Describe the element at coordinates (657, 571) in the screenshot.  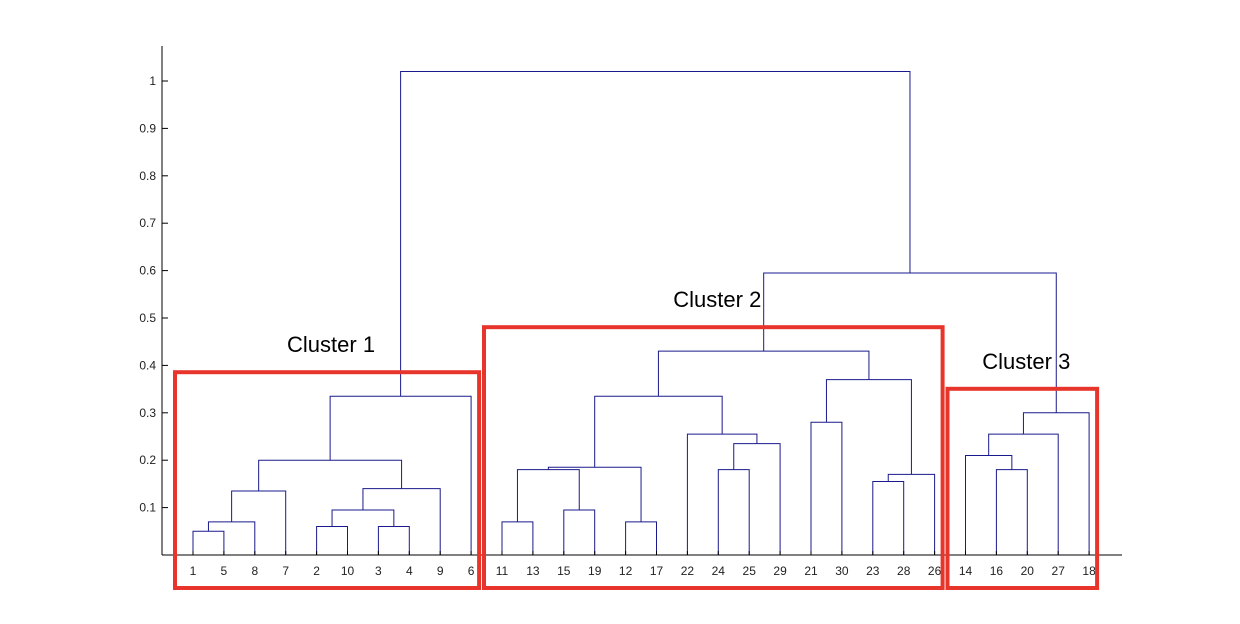
I see `leaf-label: 17` at that location.